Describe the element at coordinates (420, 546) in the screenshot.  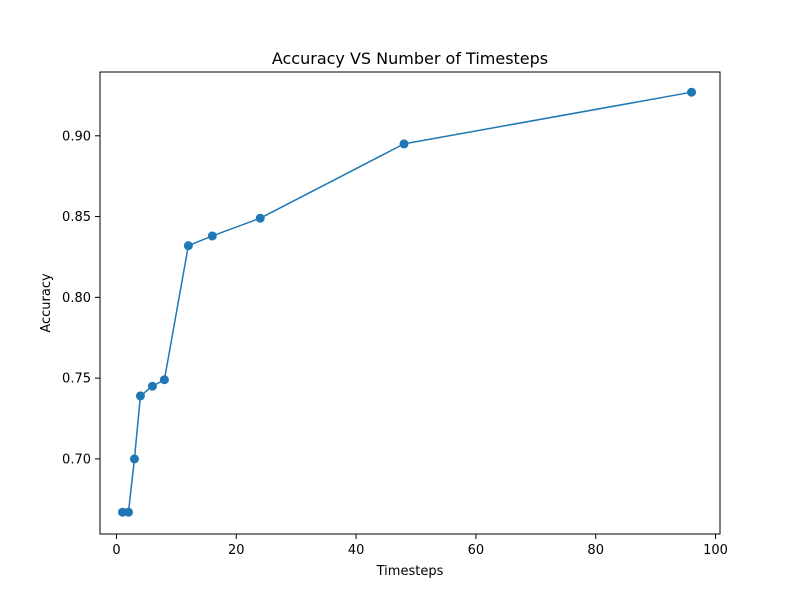
I see `x-axis: 0 20 40 60 80 100` at that location.